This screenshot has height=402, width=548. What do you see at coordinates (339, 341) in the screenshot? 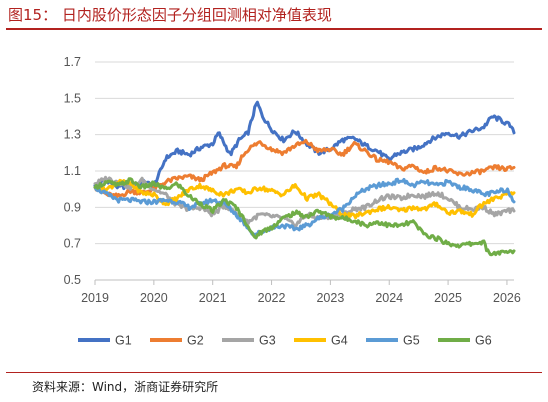
I see `legend-label-g4: G4` at bounding box center [339, 341].